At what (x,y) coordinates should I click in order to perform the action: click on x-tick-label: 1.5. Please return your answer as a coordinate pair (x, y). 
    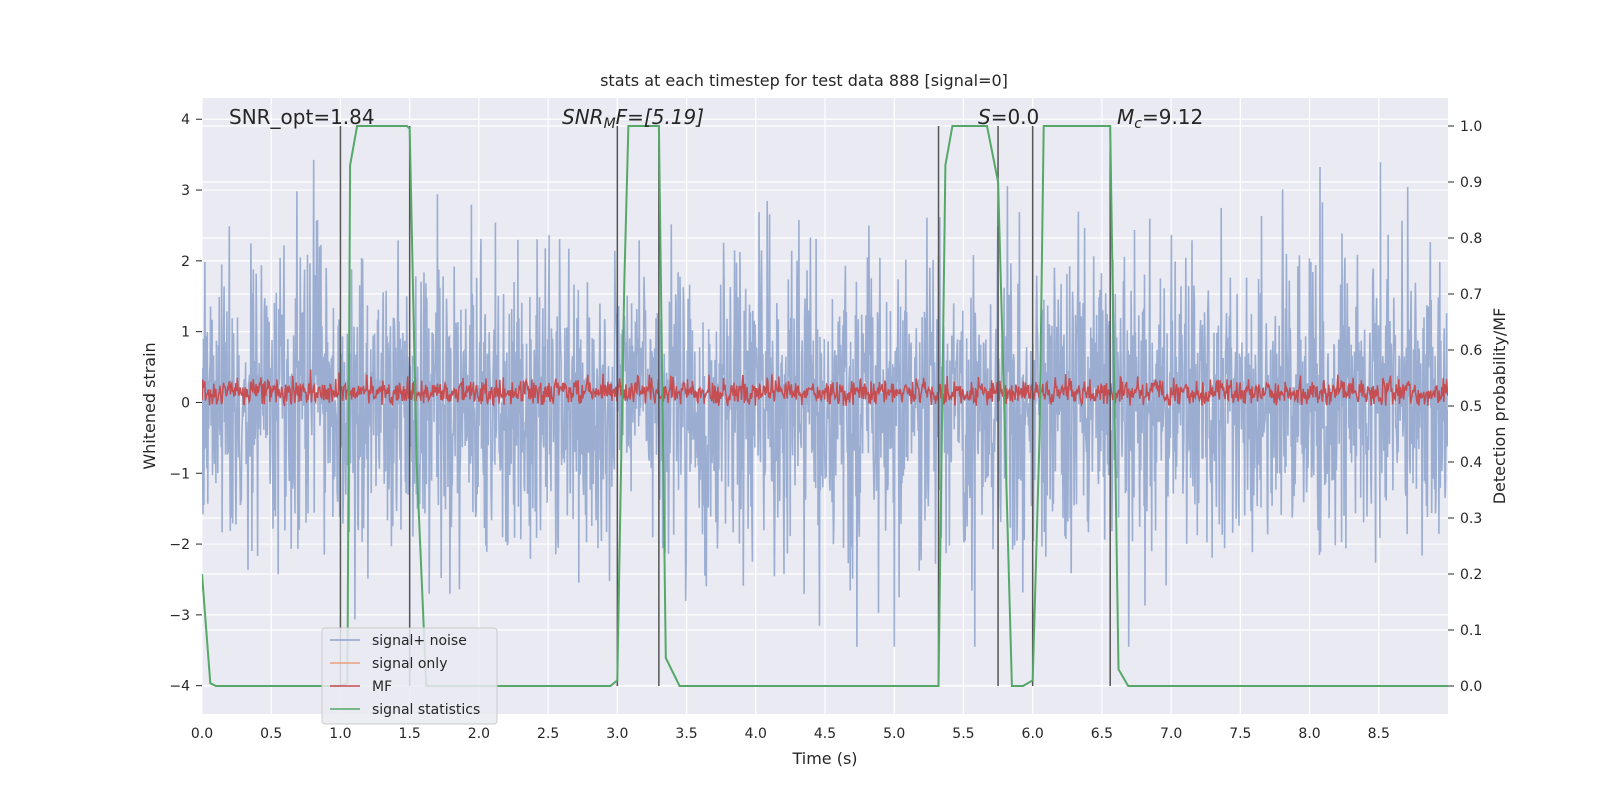
    Looking at the image, I should click on (410, 734).